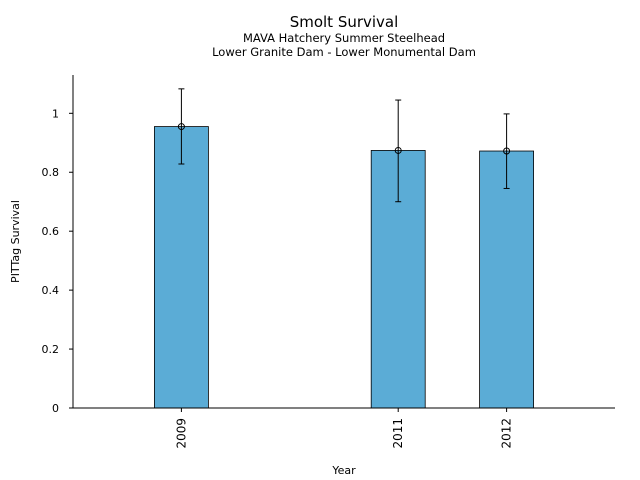 This screenshot has height=480, width=640. Describe the element at coordinates (181, 127) in the screenshot. I see `point-marker-2009` at that location.